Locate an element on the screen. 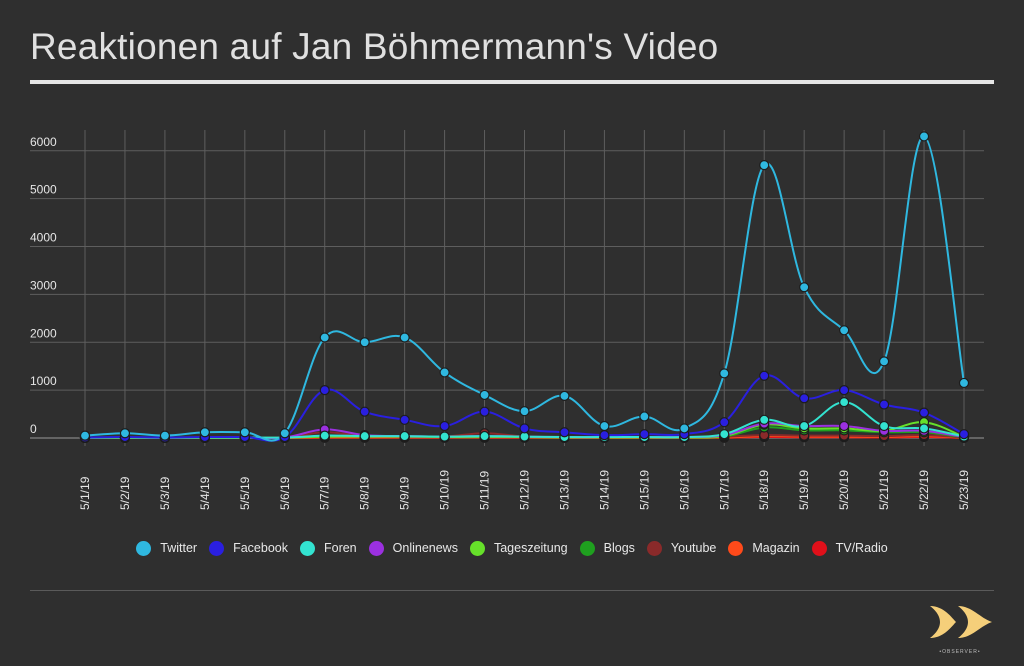 This screenshot has width=1024, height=666. x-tick-label: 5/13/19 is located at coordinates (564, 490).